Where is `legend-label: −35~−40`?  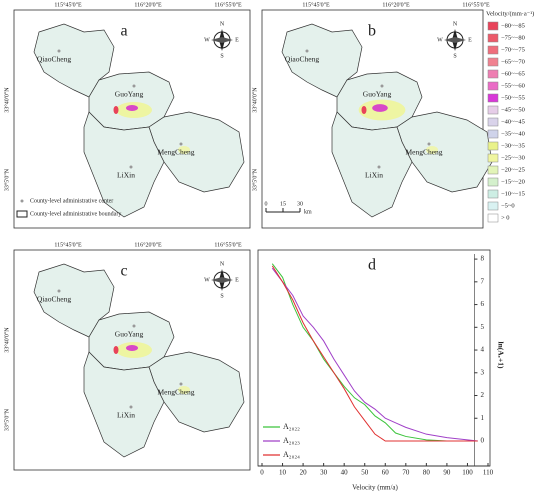
legend-label: −35~−40 is located at coordinates (513, 133).